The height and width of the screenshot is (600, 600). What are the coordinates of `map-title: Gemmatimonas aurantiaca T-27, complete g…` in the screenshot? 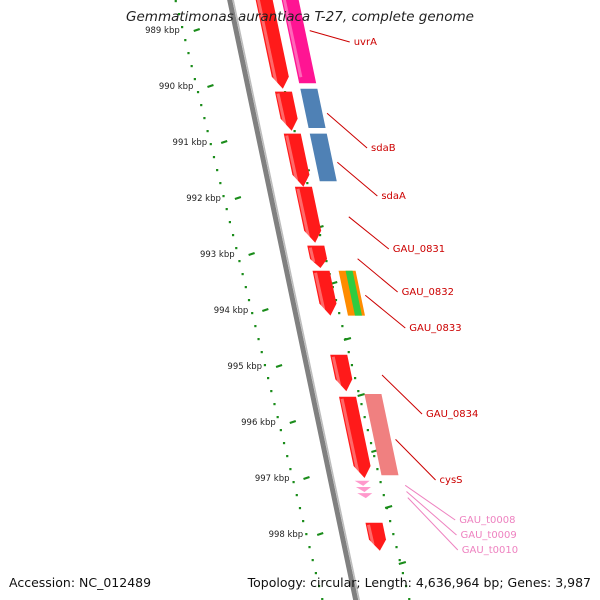 It's located at (300, 17).